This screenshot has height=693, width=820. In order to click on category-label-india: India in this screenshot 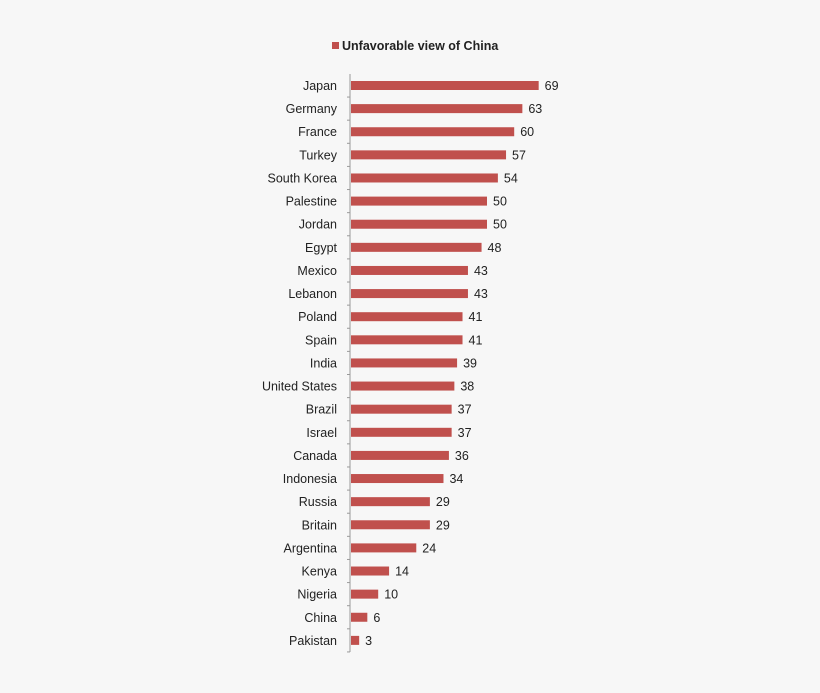, I will do `click(323, 363)`.